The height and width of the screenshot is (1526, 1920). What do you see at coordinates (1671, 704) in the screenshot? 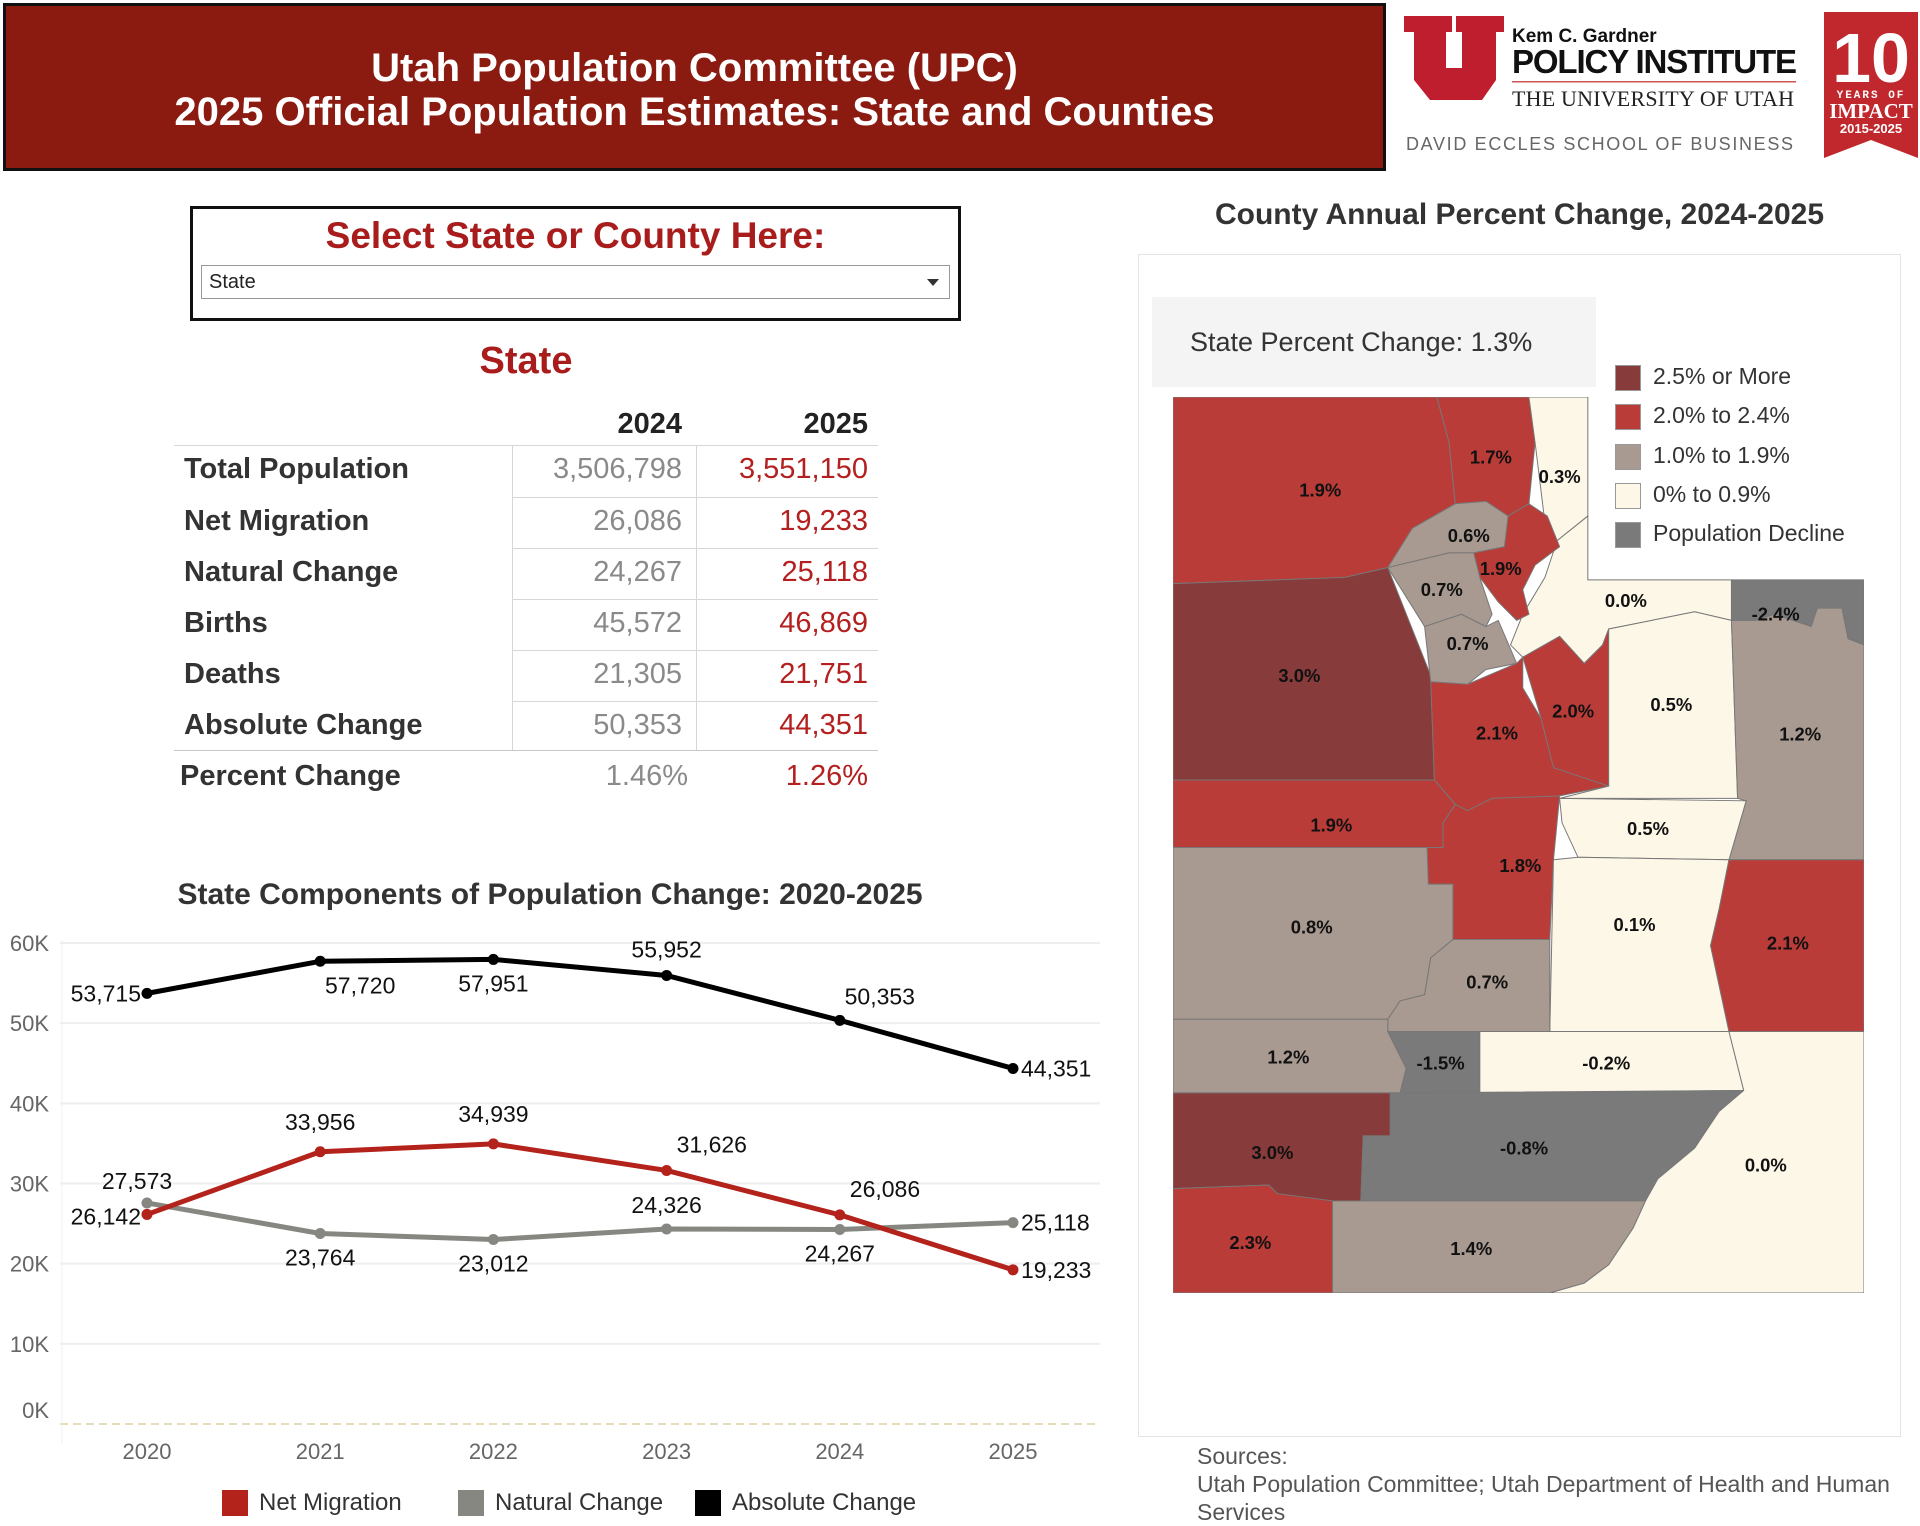
I see `county-percent-label: 0.5%` at bounding box center [1671, 704].